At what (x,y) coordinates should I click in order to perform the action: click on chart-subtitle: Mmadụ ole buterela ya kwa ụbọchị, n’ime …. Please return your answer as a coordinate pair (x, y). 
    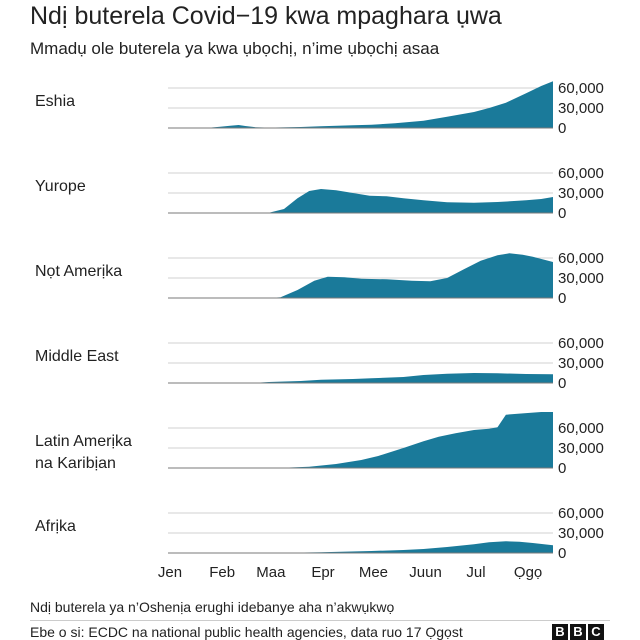
    Looking at the image, I should click on (235, 48).